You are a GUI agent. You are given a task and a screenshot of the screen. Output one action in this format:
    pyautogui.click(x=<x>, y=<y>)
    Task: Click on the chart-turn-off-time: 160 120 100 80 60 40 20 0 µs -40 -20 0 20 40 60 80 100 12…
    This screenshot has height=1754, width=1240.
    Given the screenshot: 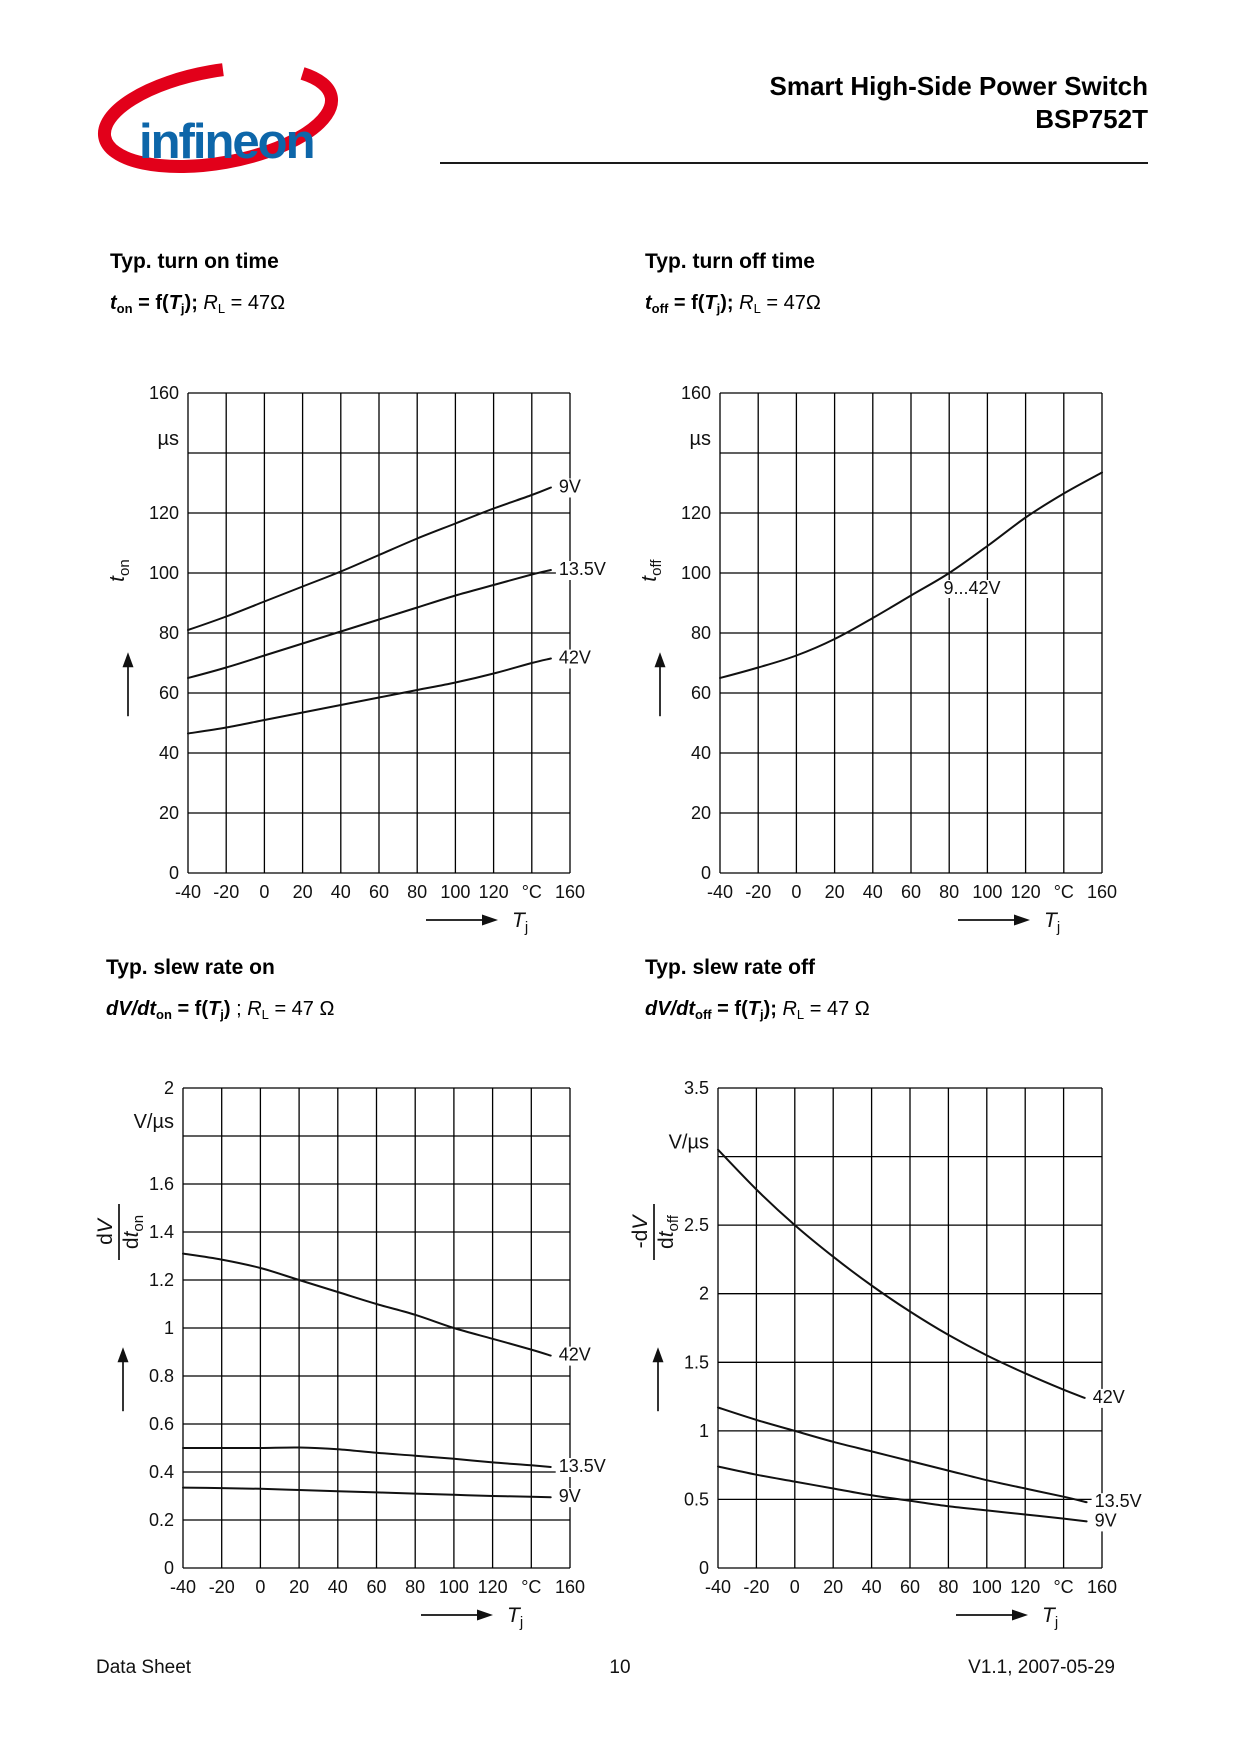 What is the action you would take?
    pyautogui.click(x=877, y=659)
    